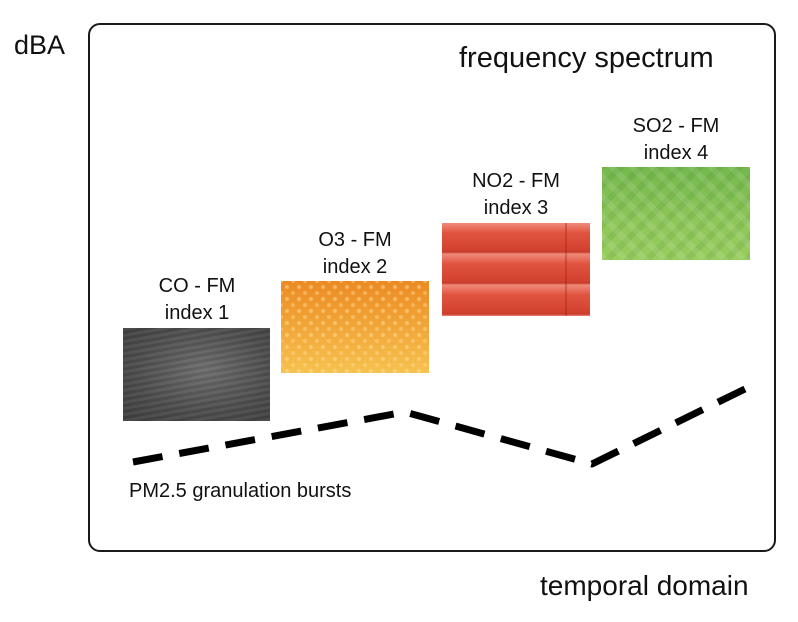 The width and height of the screenshot is (798, 622). What do you see at coordinates (197, 313) in the screenshot?
I see `block-label-line2: index 1` at bounding box center [197, 313].